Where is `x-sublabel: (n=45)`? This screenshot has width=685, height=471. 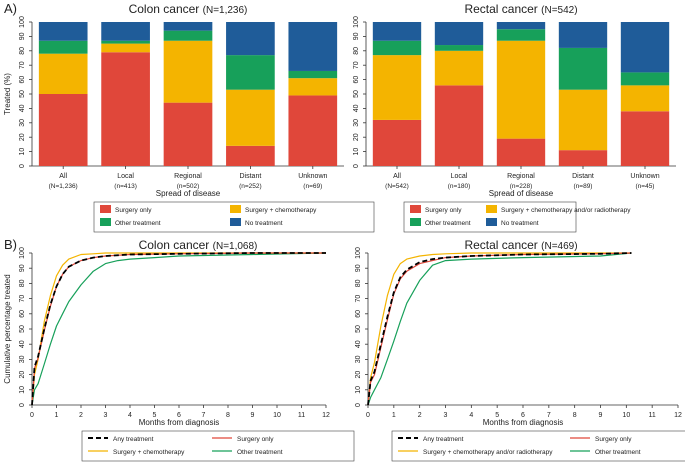 x-sublabel: (n=45) is located at coordinates (645, 186).